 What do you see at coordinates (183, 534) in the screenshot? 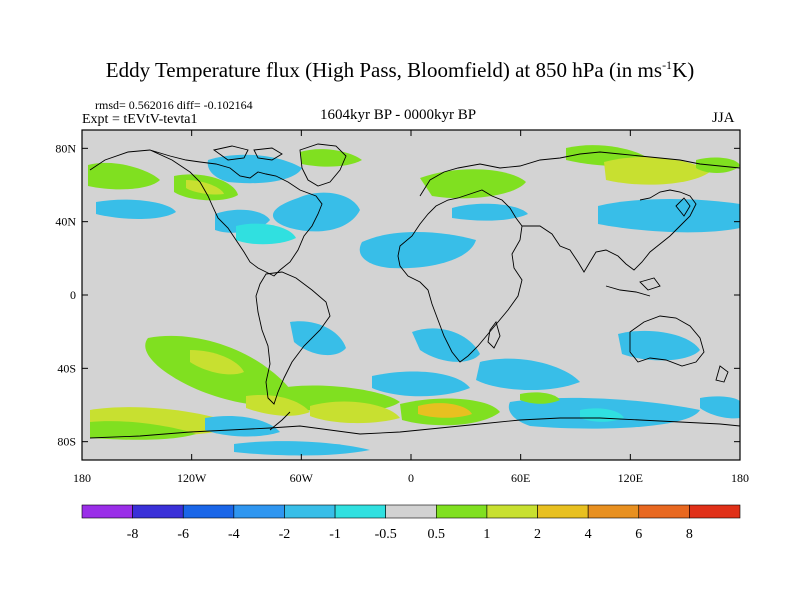
I see `colorbar-label: -6` at bounding box center [183, 534].